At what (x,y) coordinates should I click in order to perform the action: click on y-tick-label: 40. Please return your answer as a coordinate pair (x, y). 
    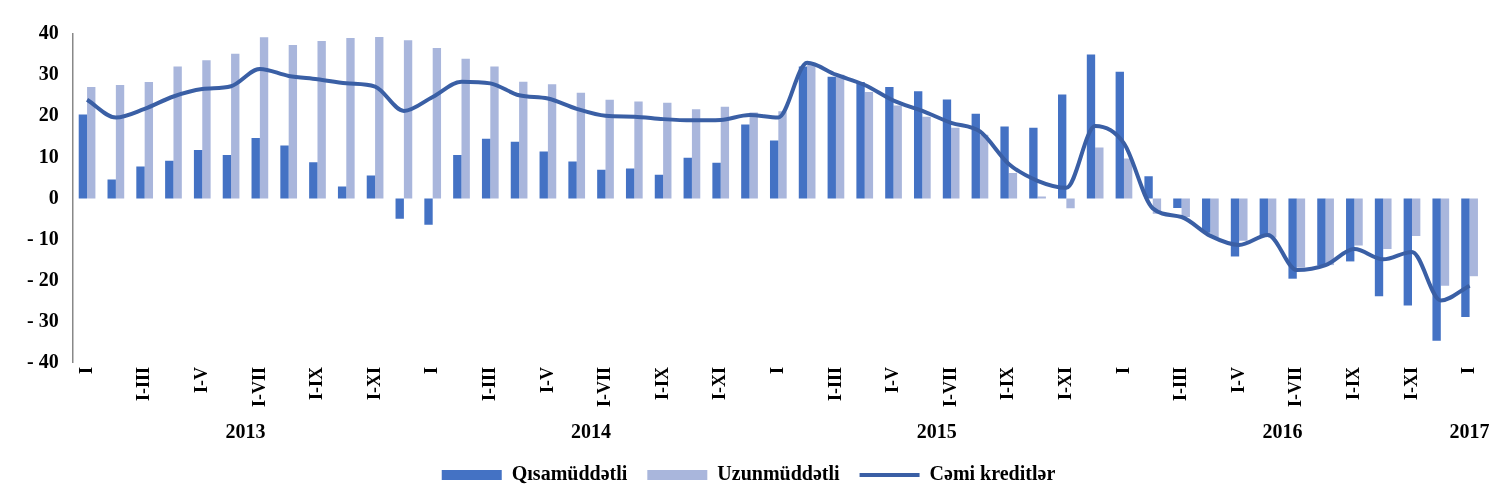
    Looking at the image, I should click on (48, 32).